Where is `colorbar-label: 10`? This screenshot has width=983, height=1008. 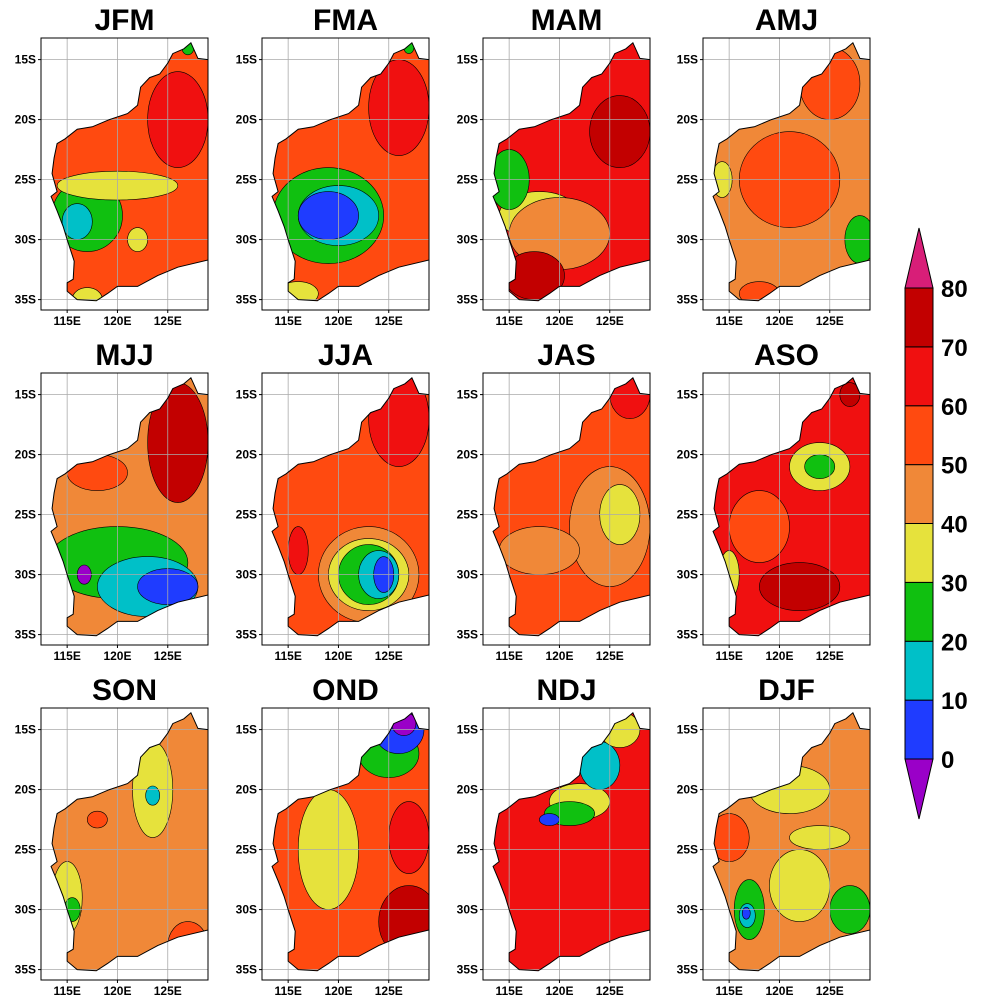
colorbar-label: 10 is located at coordinates (954, 701).